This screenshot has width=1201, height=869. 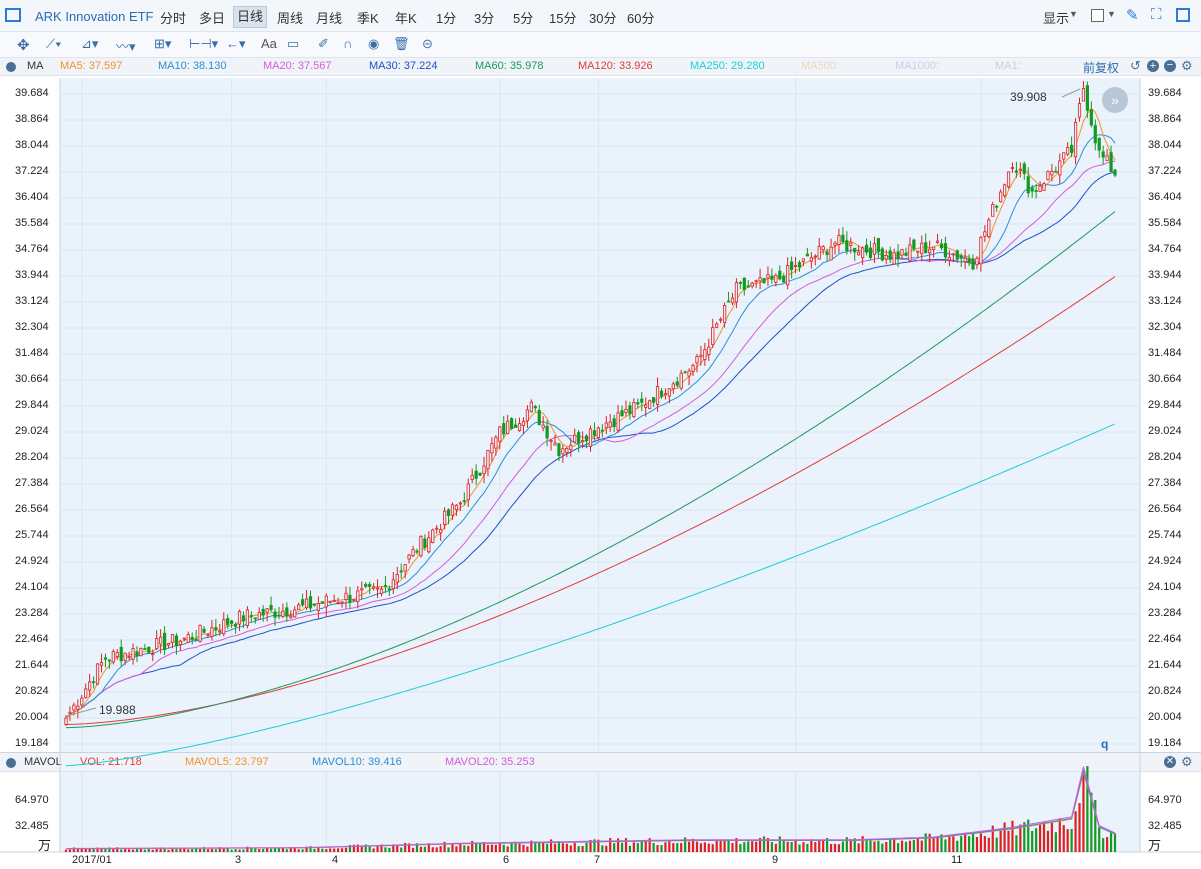 What do you see at coordinates (1056, 18) in the screenshot?
I see `display-menu: 显示` at bounding box center [1056, 18].